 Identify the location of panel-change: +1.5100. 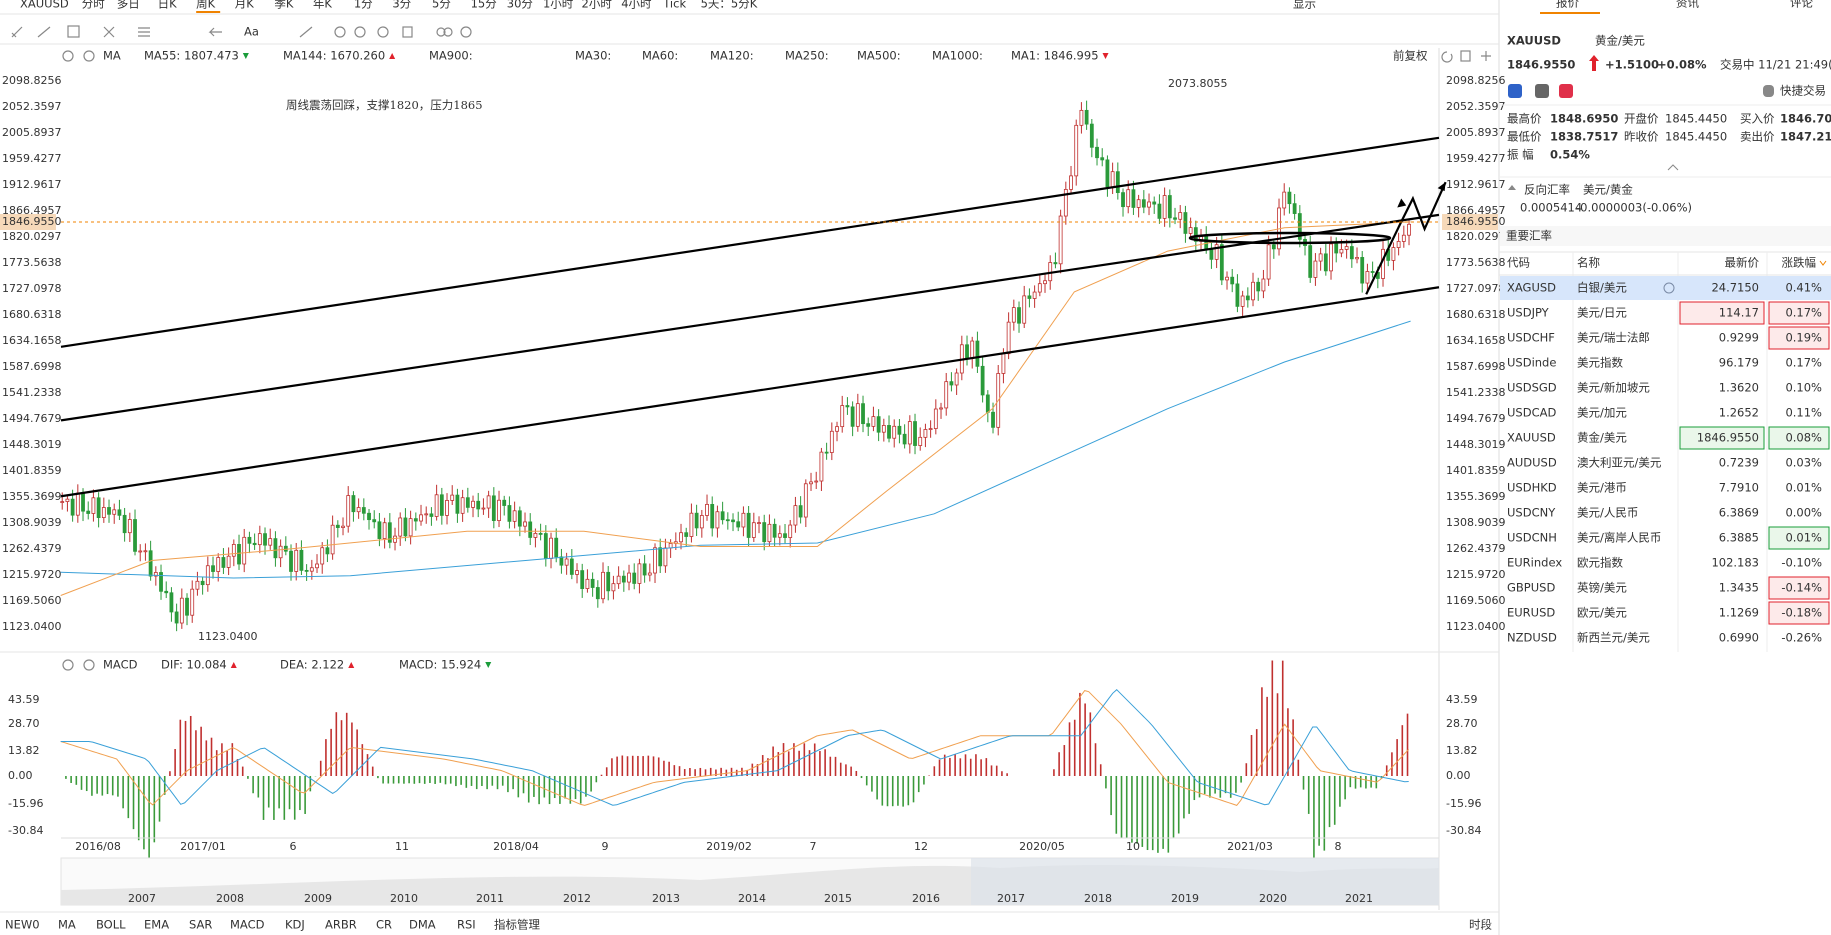
(1632, 65).